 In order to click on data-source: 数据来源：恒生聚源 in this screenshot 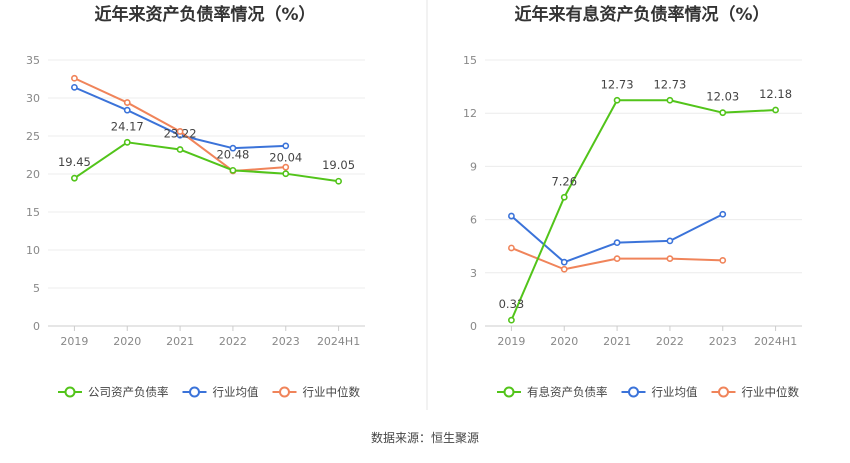, I will do `click(425, 437)`.